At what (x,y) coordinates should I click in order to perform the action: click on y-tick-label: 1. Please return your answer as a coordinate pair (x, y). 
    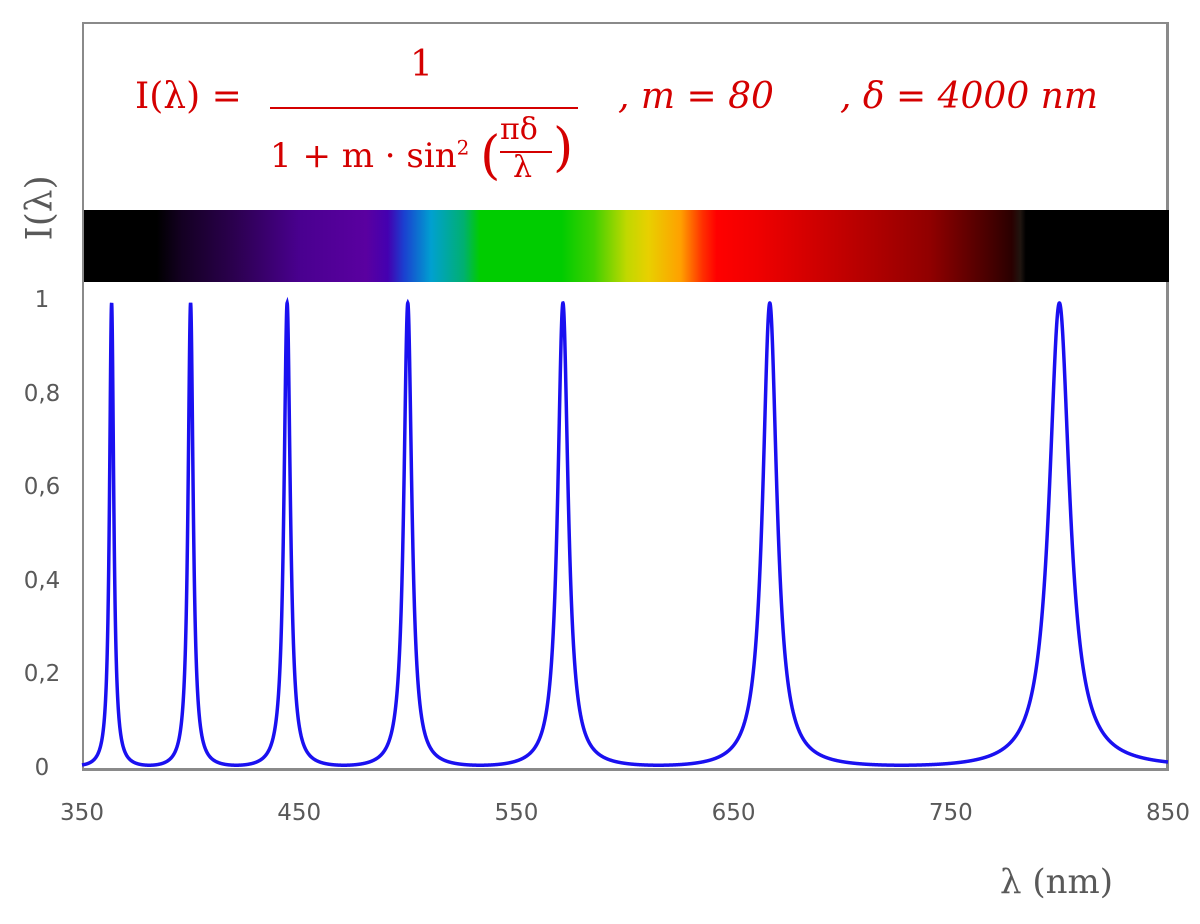
    Looking at the image, I should click on (42, 300).